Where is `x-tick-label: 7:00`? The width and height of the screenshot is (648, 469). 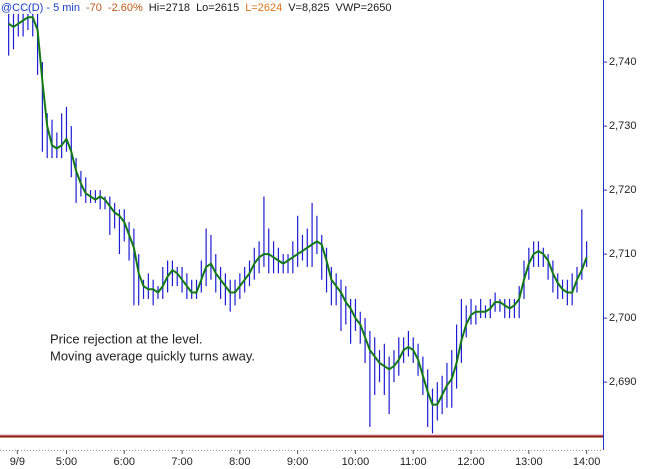 x-tick-label: 7:00 is located at coordinates (181, 462).